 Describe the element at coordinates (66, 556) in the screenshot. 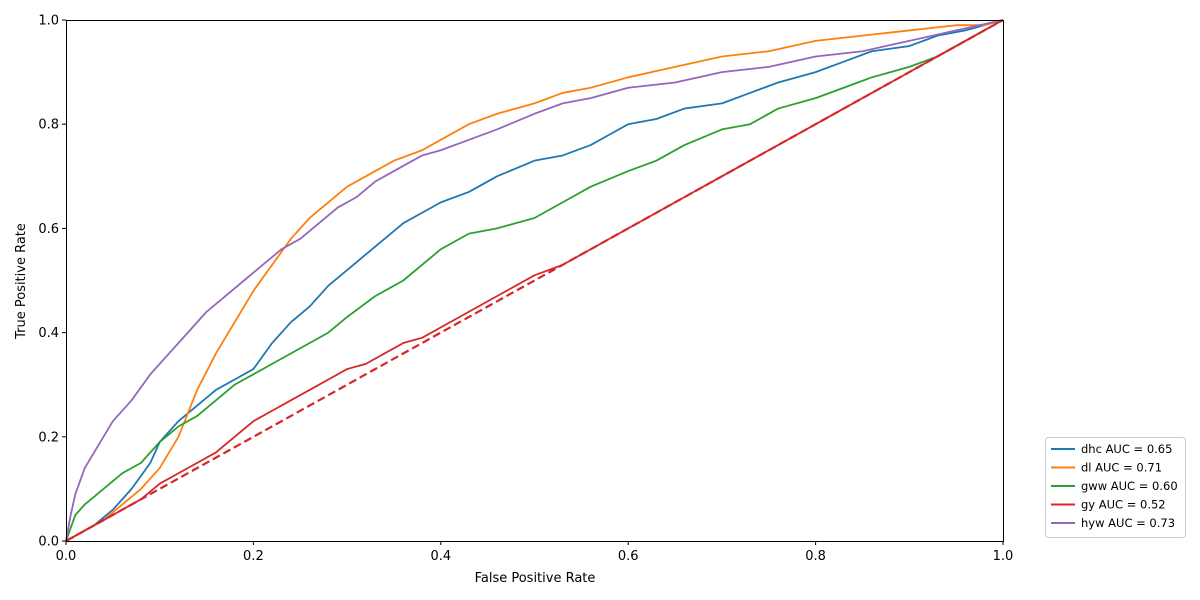

I see `x-tick-label: 0.0` at that location.